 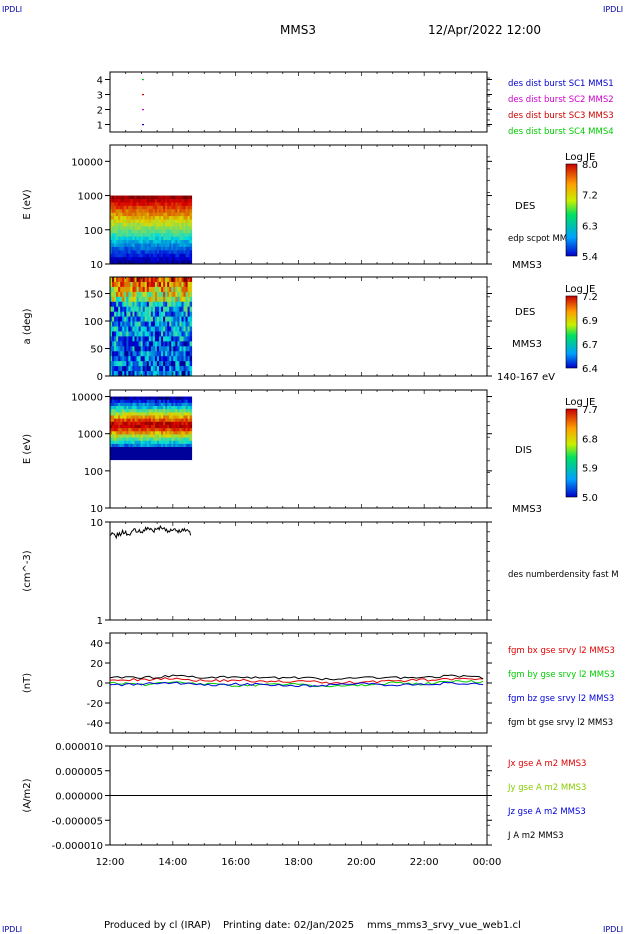 What do you see at coordinates (96, 644) in the screenshot?
I see `y-tick-label: 40` at bounding box center [96, 644].